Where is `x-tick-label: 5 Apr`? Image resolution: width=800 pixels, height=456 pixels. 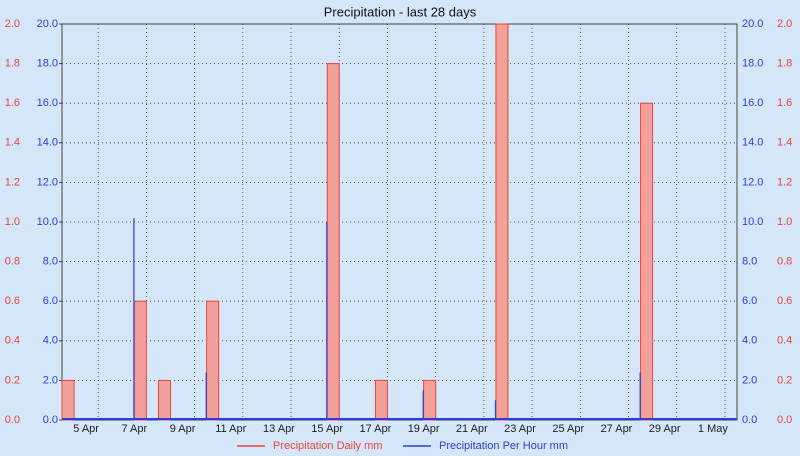
x-tick-label: 5 Apr is located at coordinates (86, 429).